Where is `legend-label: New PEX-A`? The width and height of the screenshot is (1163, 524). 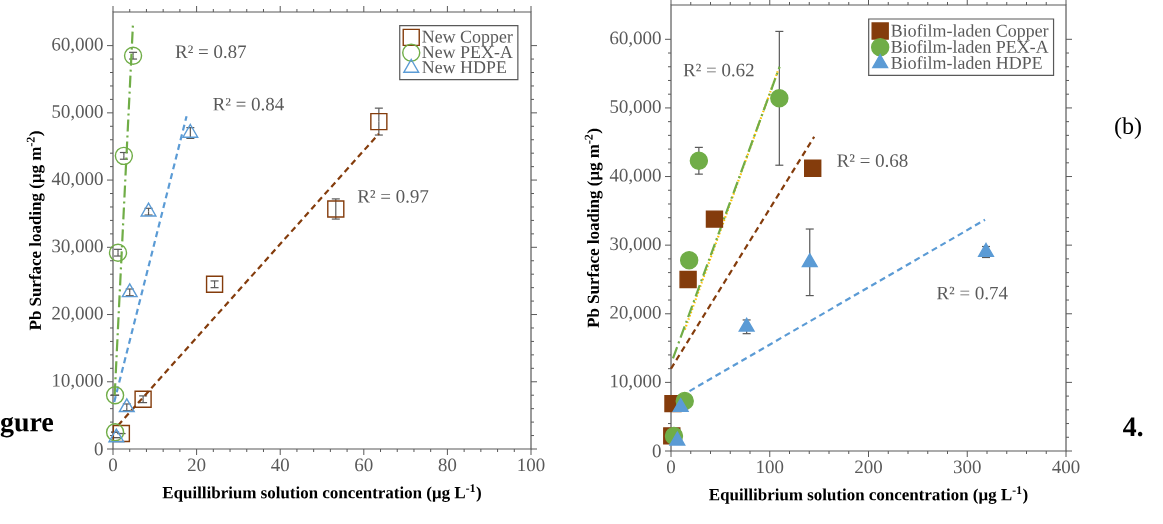
legend-label: New PEX-A is located at coordinates (467, 52).